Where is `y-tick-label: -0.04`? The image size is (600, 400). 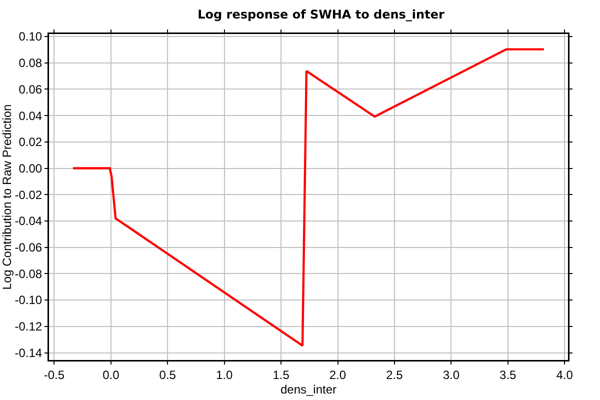
y-tick-label: -0.04 is located at coordinates (28, 221).